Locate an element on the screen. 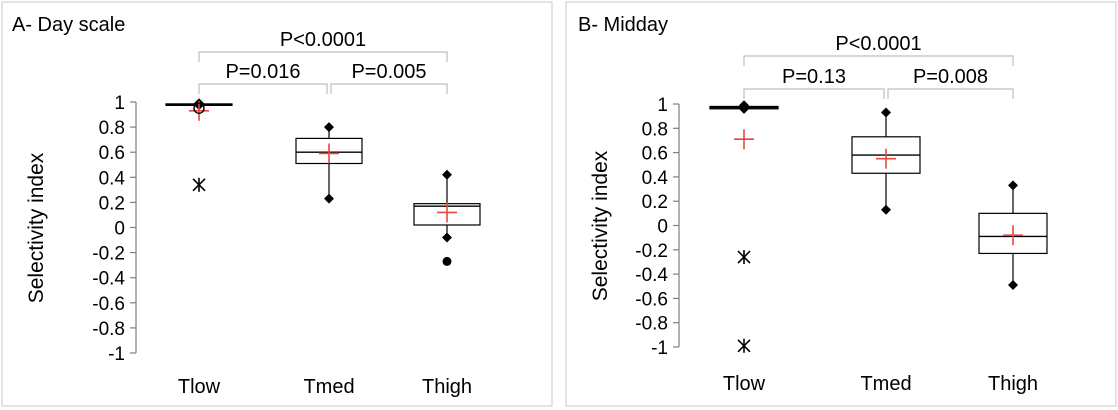 The height and width of the screenshot is (410, 1118). panel-a-y-tick-label: -0.6 is located at coordinates (108, 304).